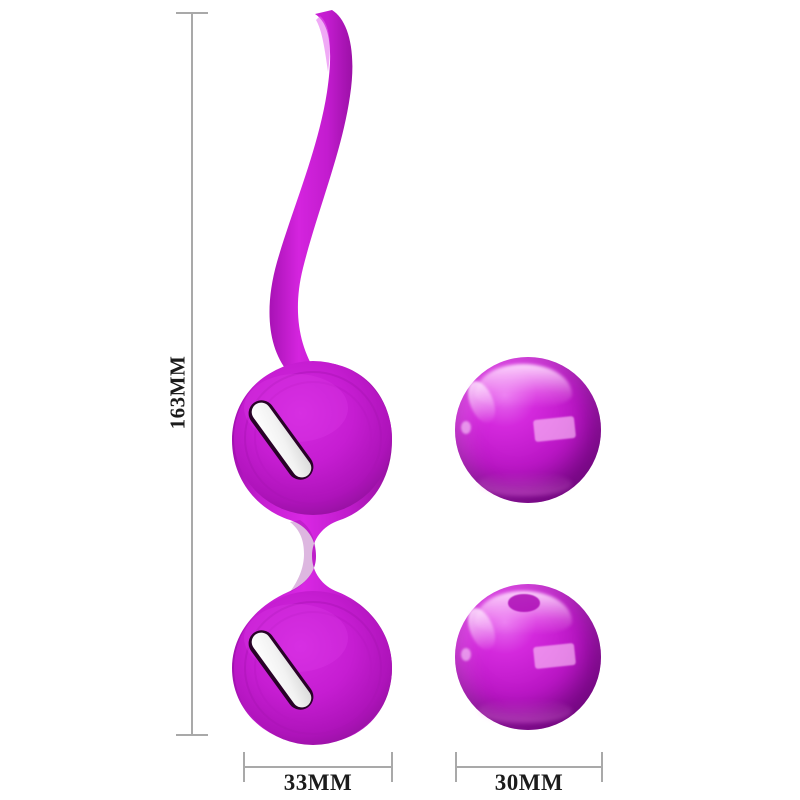 This screenshot has height=800, width=800. I want to click on height-dim-tick-bottom, so click(192, 735).